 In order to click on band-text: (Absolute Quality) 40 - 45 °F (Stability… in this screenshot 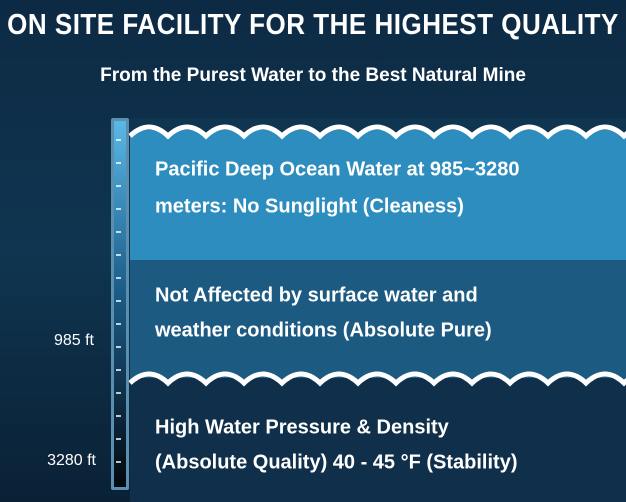, I will do `click(336, 462)`.